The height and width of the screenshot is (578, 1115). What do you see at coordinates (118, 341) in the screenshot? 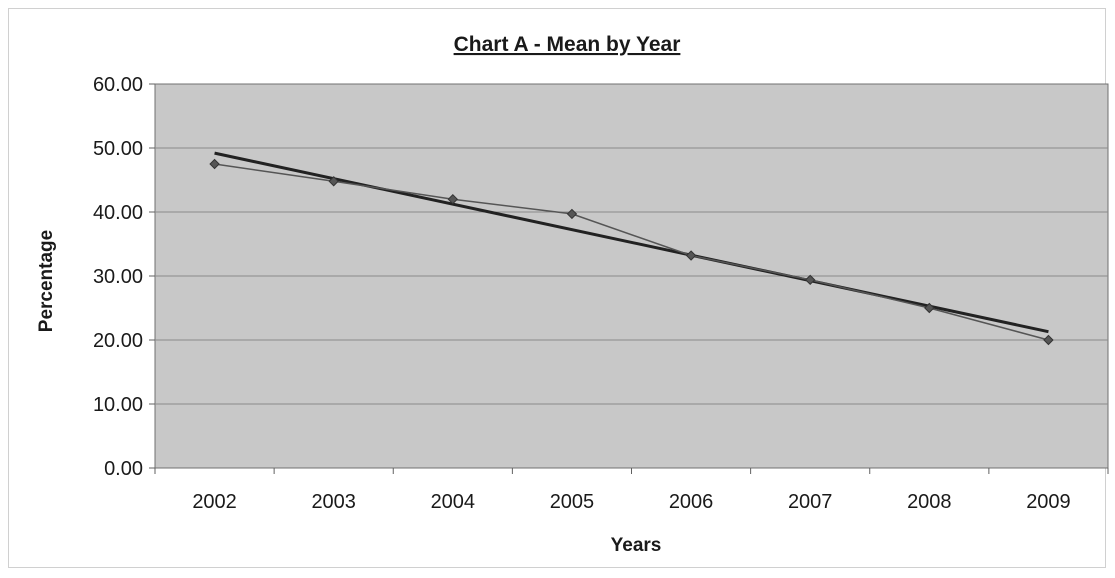
I see `y-tick-label: 20.00` at bounding box center [118, 341].